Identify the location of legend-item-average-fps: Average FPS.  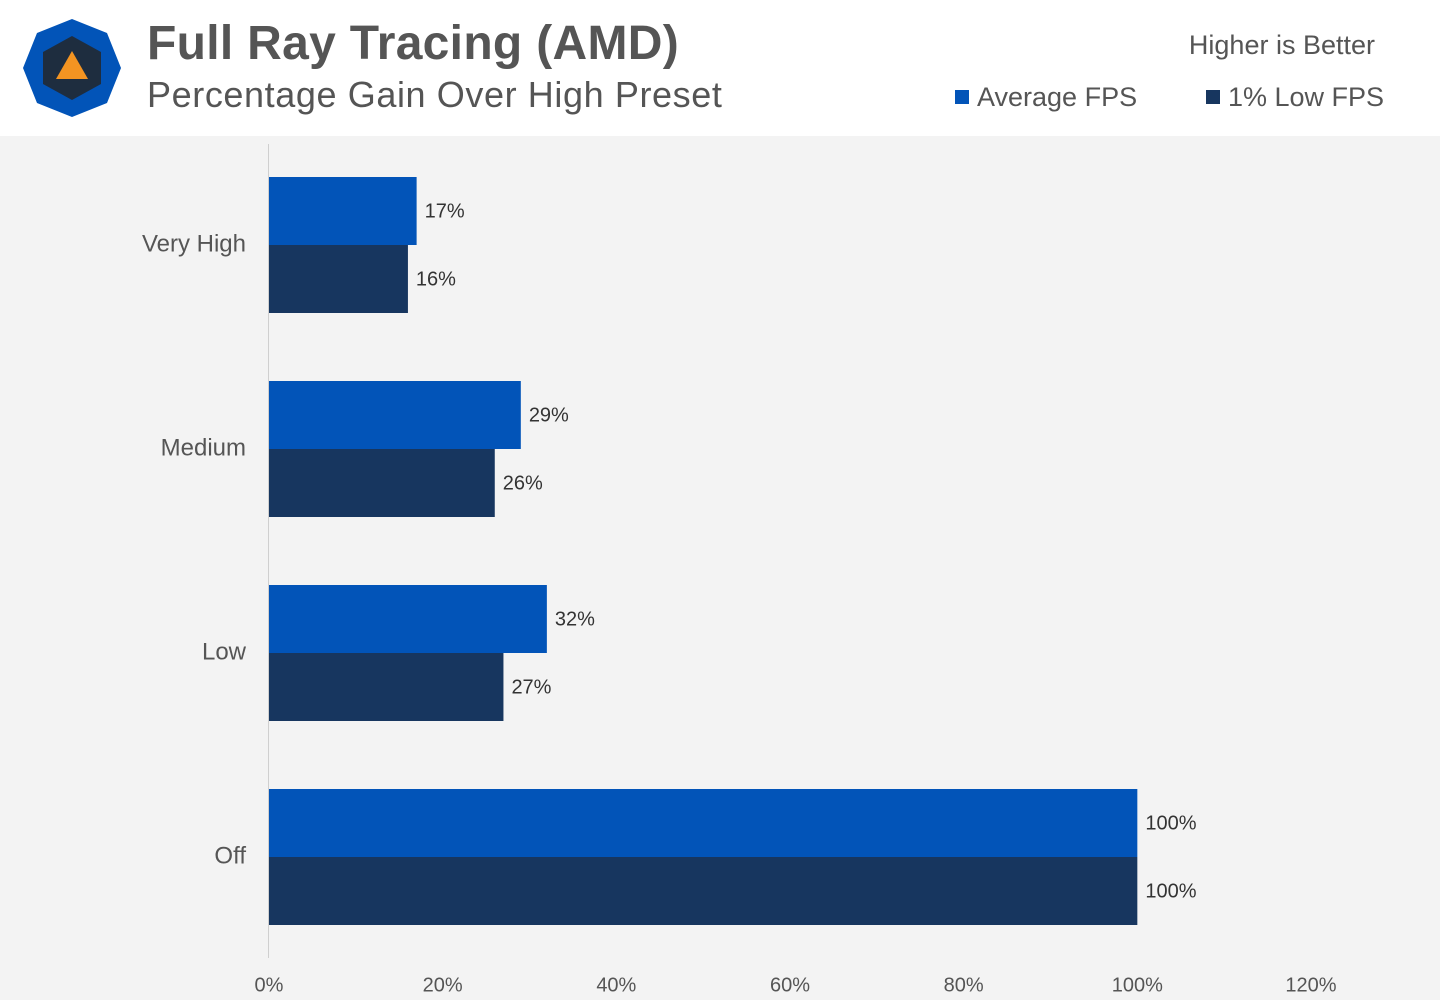
(1046, 97).